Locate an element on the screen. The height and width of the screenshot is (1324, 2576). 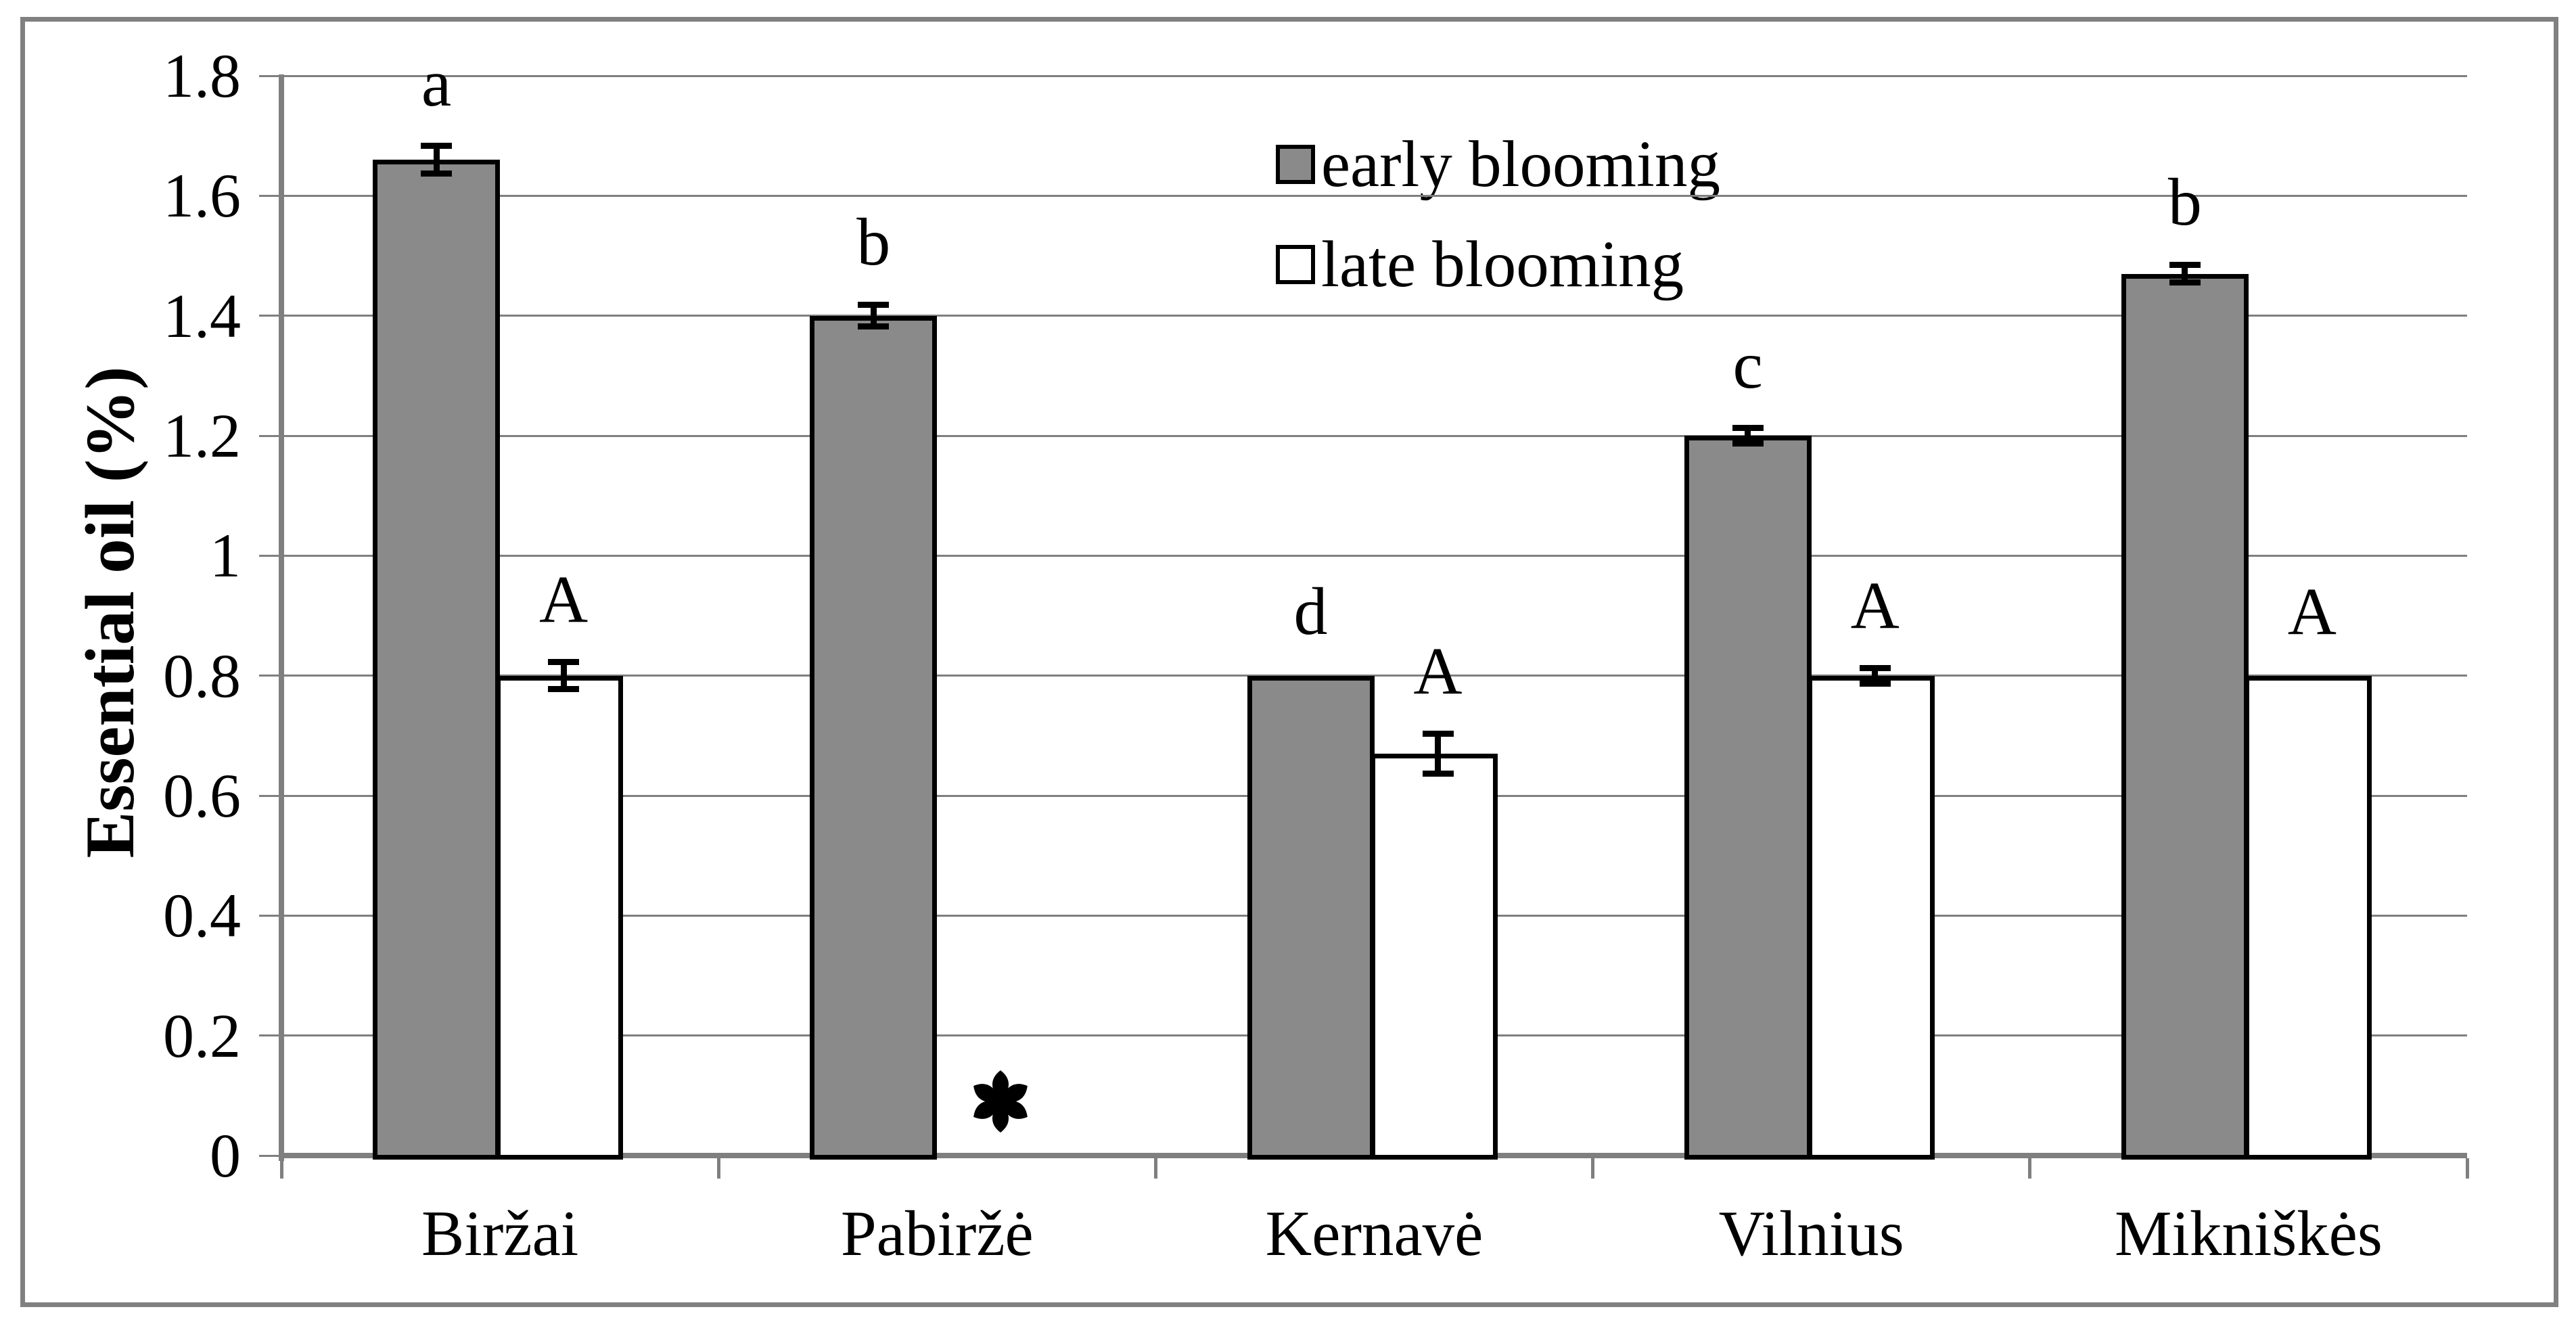
legend-label-late-blooming: late blooming is located at coordinates (1502, 264).